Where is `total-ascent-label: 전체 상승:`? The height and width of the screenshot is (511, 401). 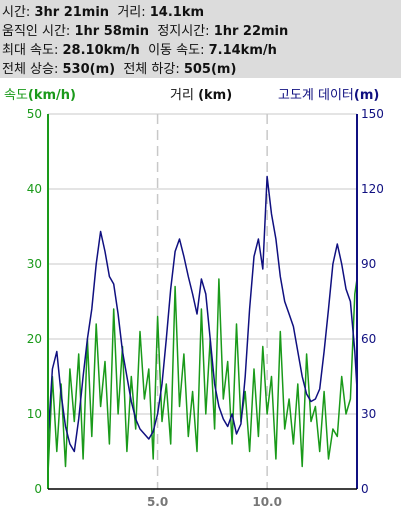
total-ascent-label: 전체 상승: is located at coordinates (30, 69).